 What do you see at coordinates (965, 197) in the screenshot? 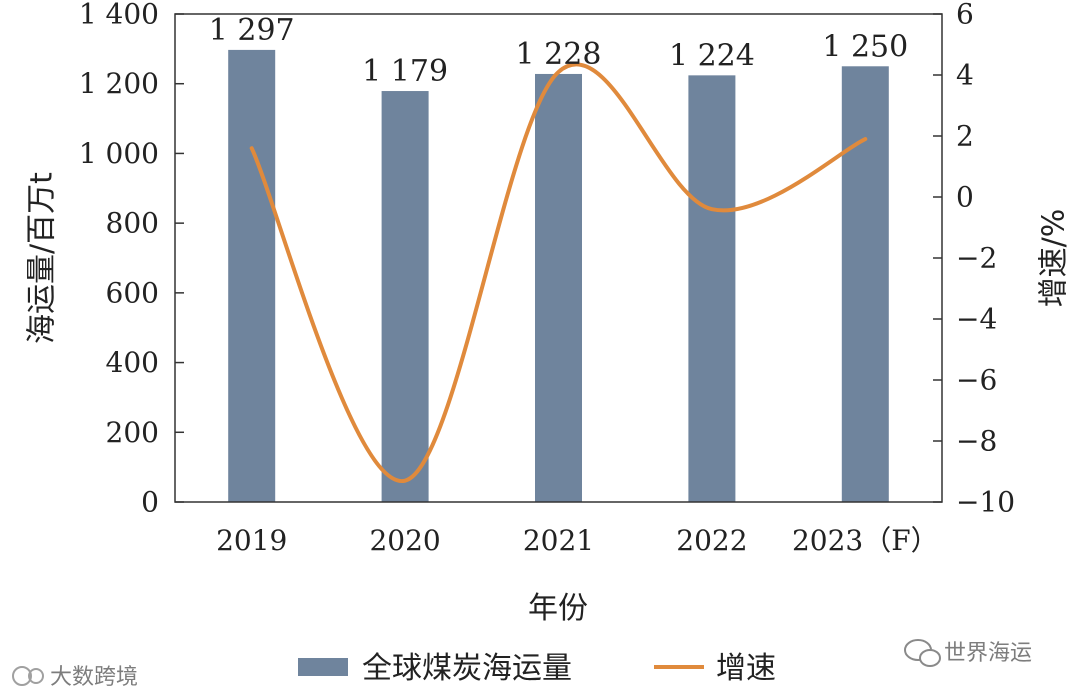
I see `y2-tick-label-5: 0` at bounding box center [965, 197].